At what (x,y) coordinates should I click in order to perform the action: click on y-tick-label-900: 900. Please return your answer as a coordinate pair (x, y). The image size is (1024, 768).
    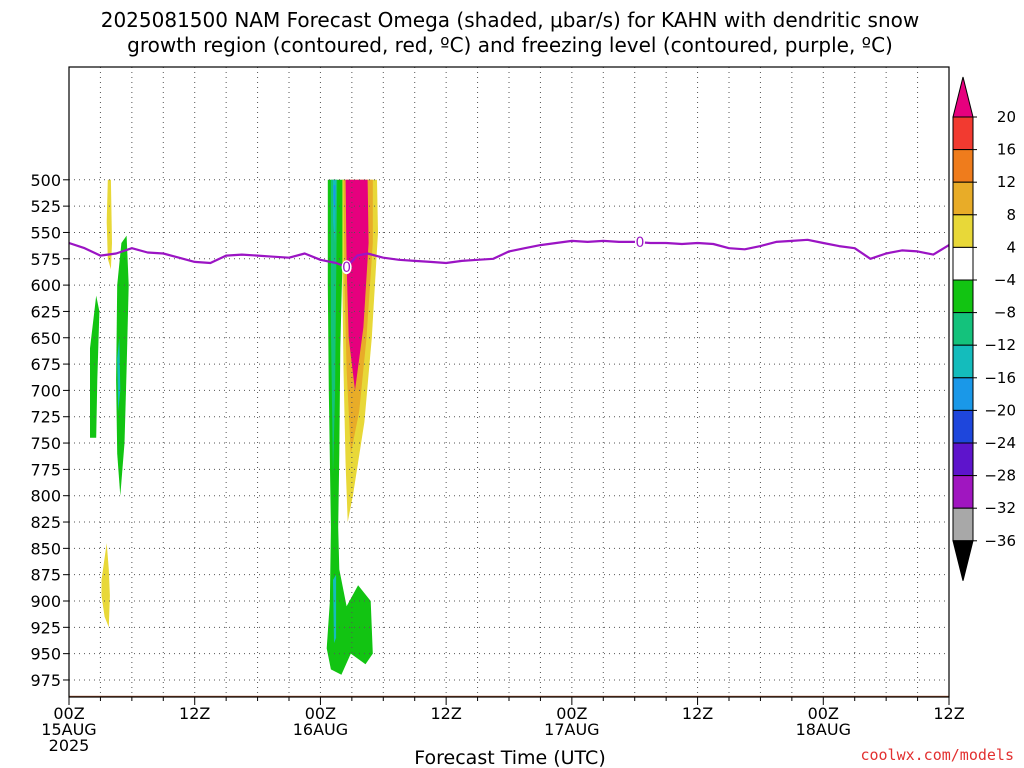
    Looking at the image, I should click on (45, 601).